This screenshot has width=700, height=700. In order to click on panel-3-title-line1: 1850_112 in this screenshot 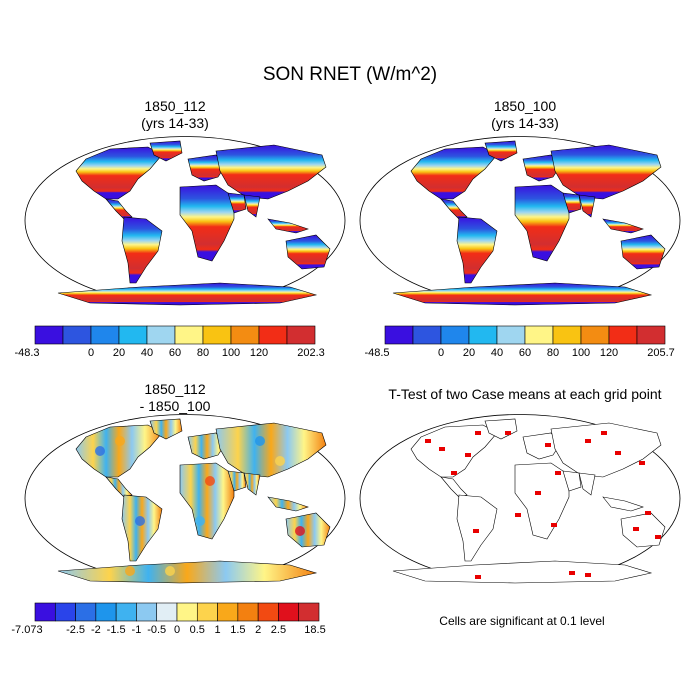, I will do `click(175, 389)`.